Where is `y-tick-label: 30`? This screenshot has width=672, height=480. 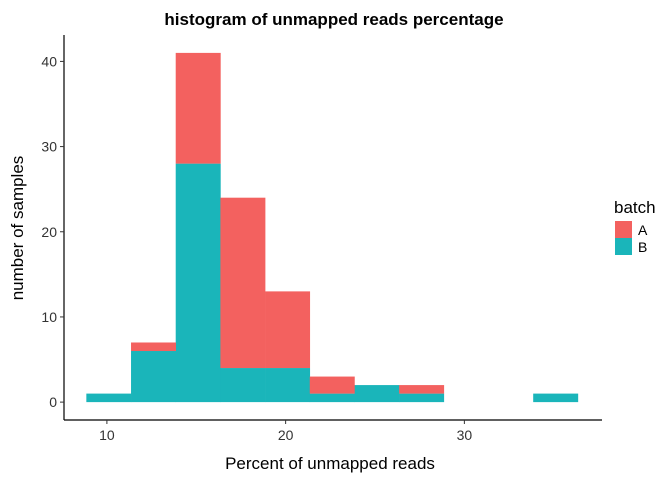
y-tick-label: 30 is located at coordinates (49, 147).